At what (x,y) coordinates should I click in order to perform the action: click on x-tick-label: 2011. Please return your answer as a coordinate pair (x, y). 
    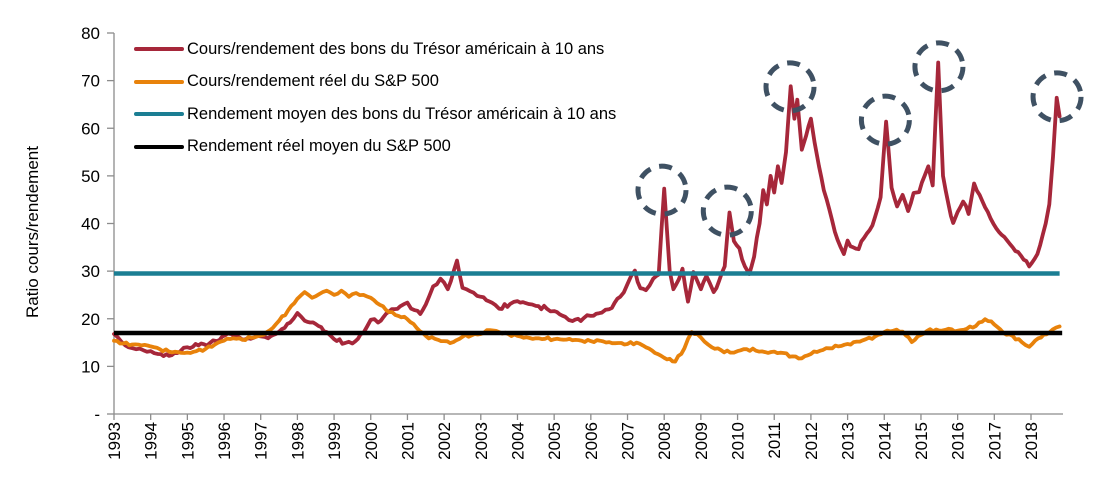
    Looking at the image, I should click on (774, 440).